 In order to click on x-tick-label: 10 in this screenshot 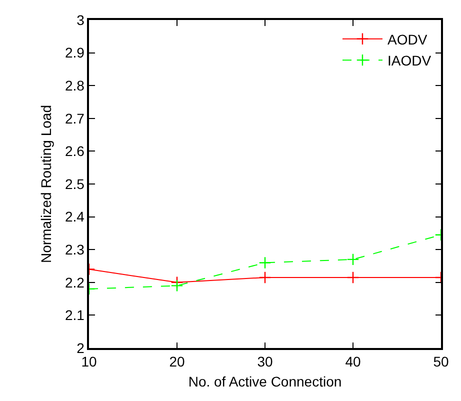, I will do `click(89, 362)`.